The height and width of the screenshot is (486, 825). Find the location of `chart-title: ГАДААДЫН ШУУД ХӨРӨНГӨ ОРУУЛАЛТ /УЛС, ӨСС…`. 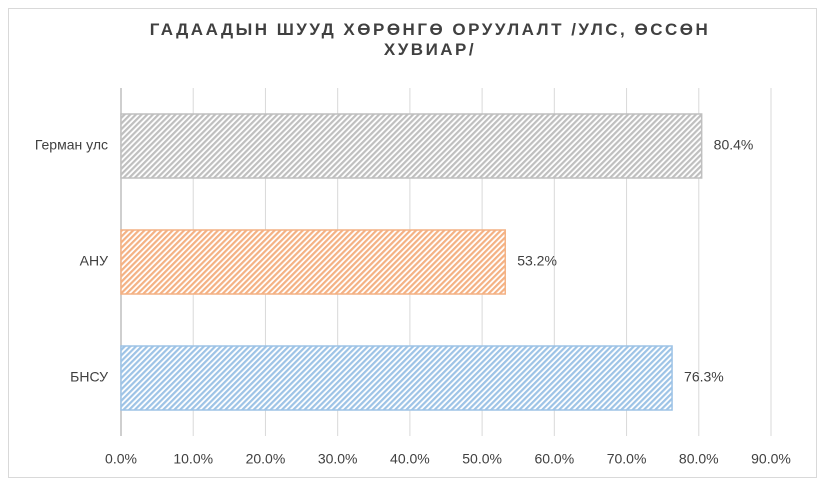

chart-title: ГАДААДЫН ШУУД ХӨРӨНГӨ ОРУУЛАЛТ /УЛС, ӨСС… is located at coordinates (430, 39).